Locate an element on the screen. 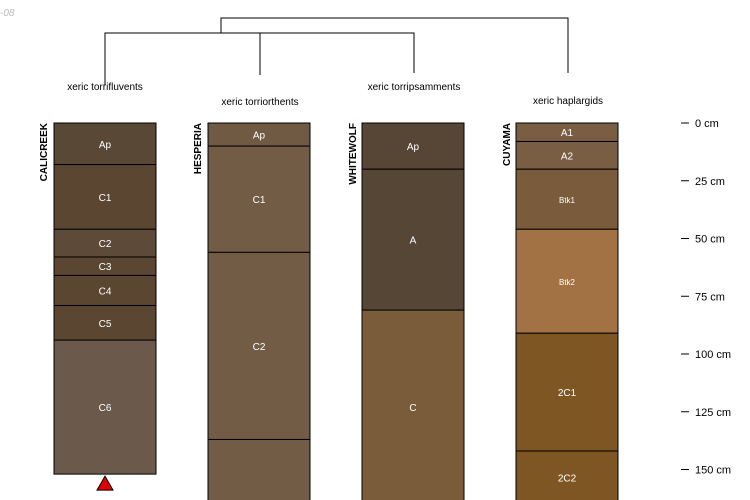 The height and width of the screenshot is (500, 750). depth-tick-label: 25 cm is located at coordinates (710, 182).